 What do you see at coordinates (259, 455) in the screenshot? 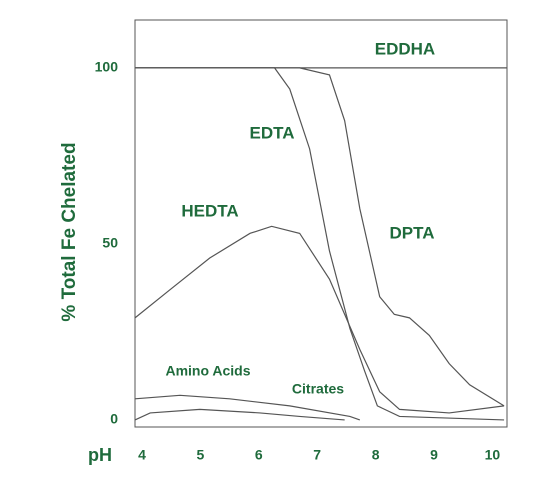
I see `x-tick-label: 6` at bounding box center [259, 455].